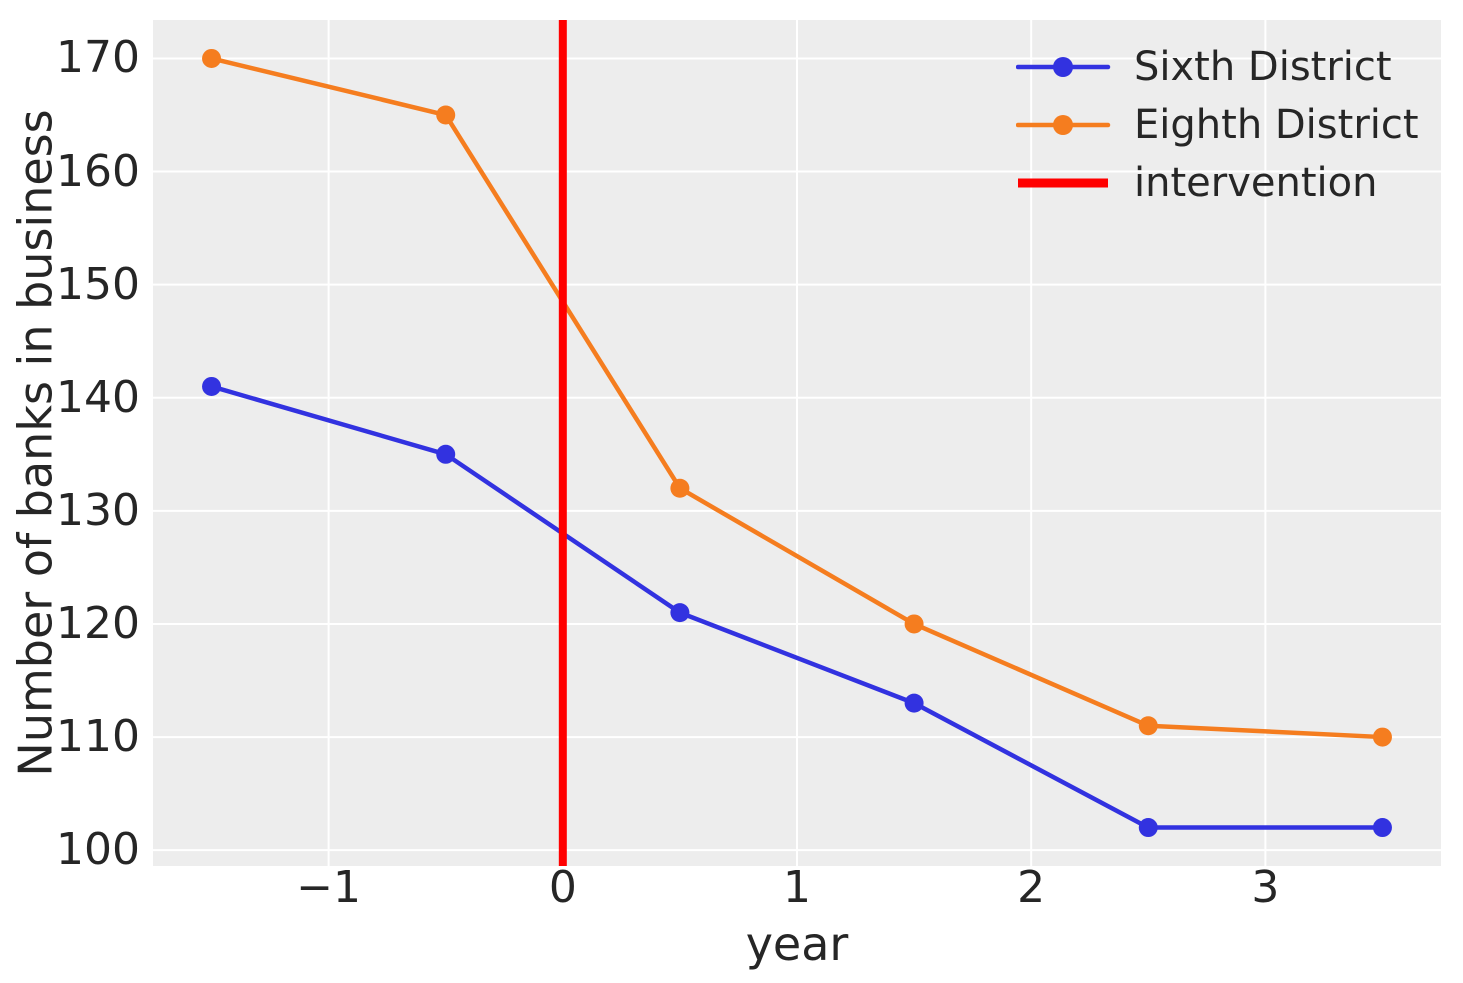 The height and width of the screenshot is (983, 1463). What do you see at coordinates (1263, 67) in the screenshot?
I see `legend-label: Sixth District` at bounding box center [1263, 67].